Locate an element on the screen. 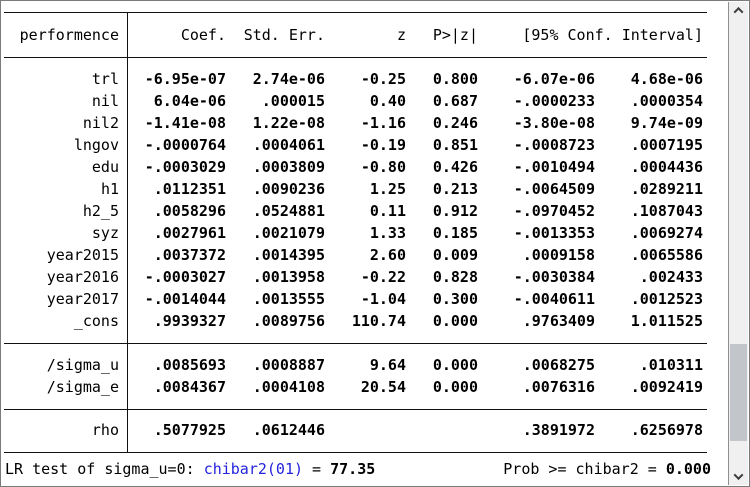  cell-value: .0612446 is located at coordinates (288, 430).